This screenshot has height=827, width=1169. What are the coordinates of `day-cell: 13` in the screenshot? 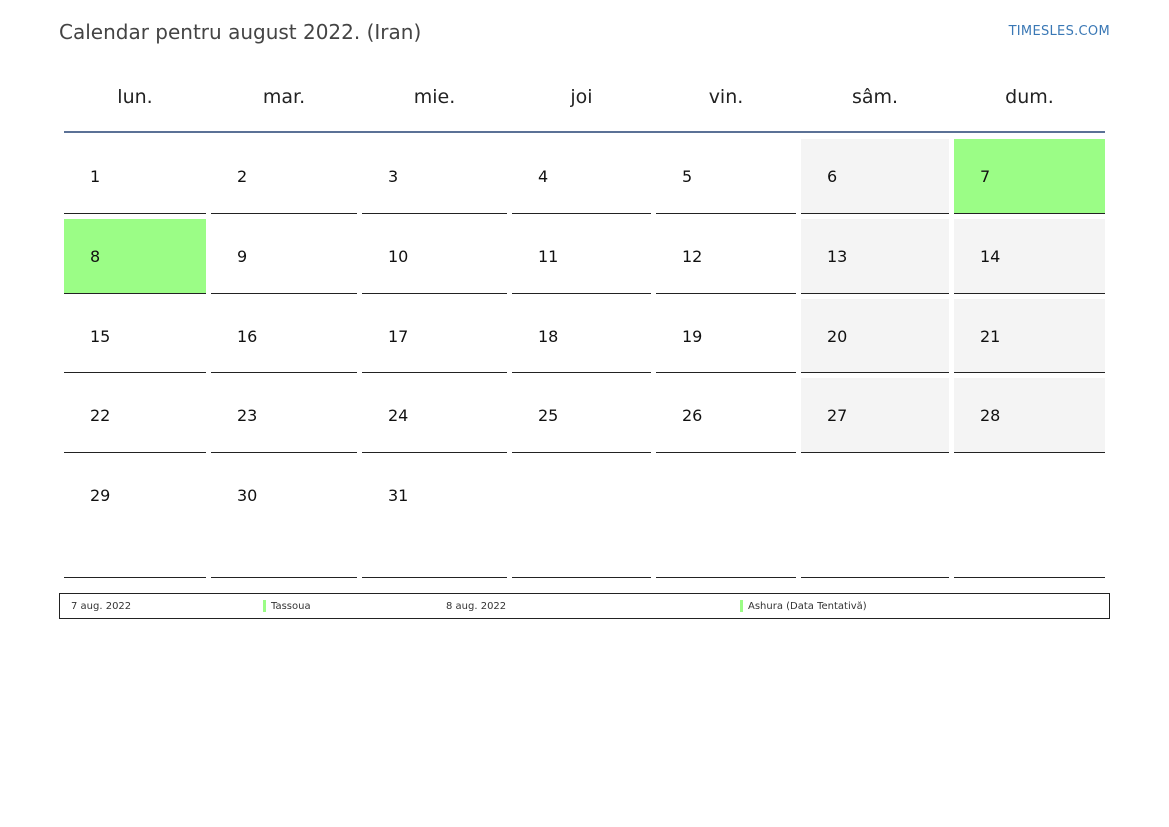 It's located at (875, 256).